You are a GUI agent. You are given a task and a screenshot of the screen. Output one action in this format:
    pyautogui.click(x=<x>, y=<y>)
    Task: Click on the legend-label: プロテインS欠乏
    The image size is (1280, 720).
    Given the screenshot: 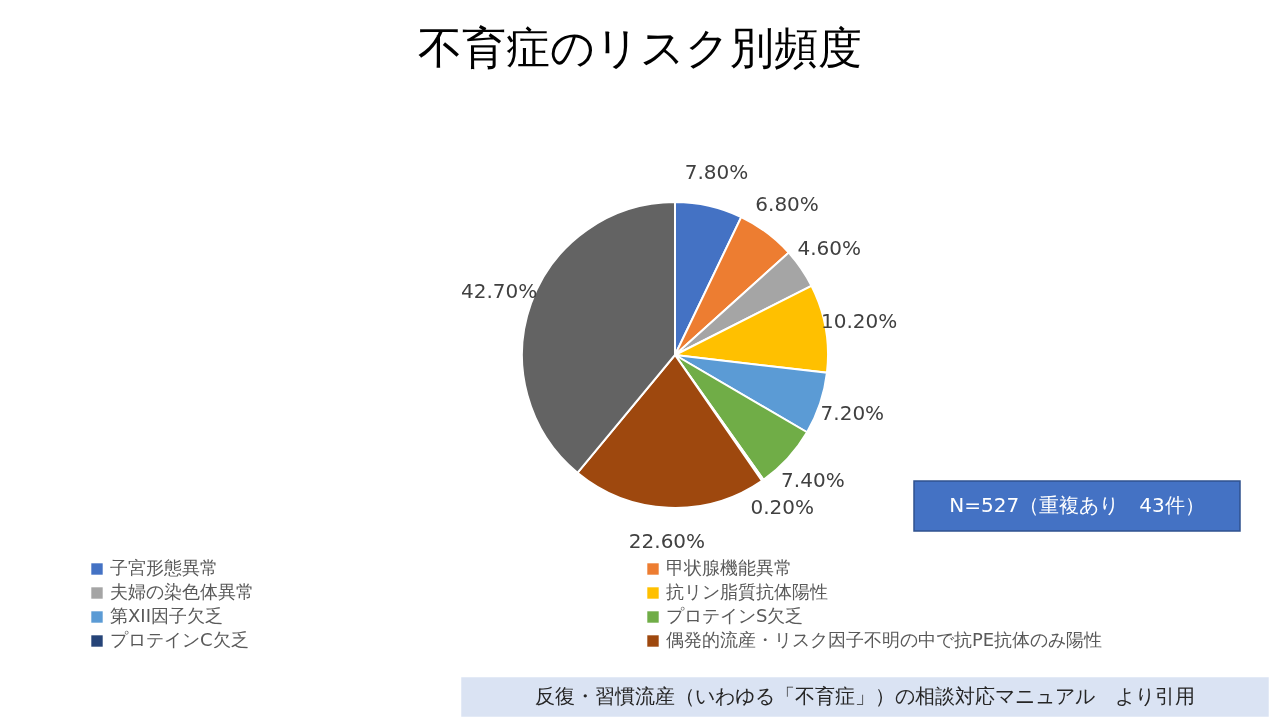 What is the action you would take?
    pyautogui.click(x=735, y=615)
    